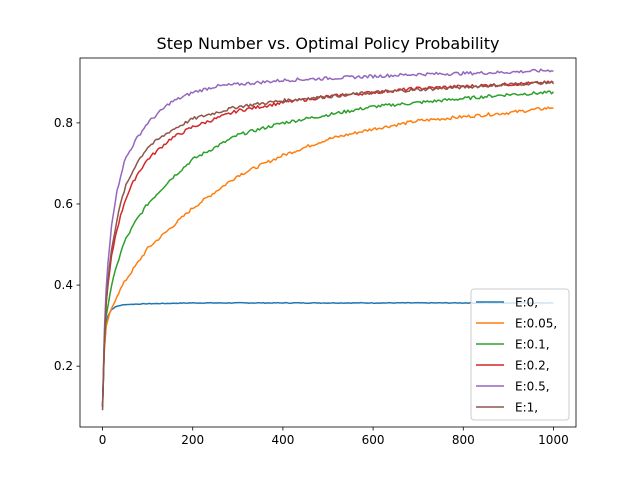  Describe the element at coordinates (63, 123) in the screenshot. I see `y-tick-label: 0.8` at that location.